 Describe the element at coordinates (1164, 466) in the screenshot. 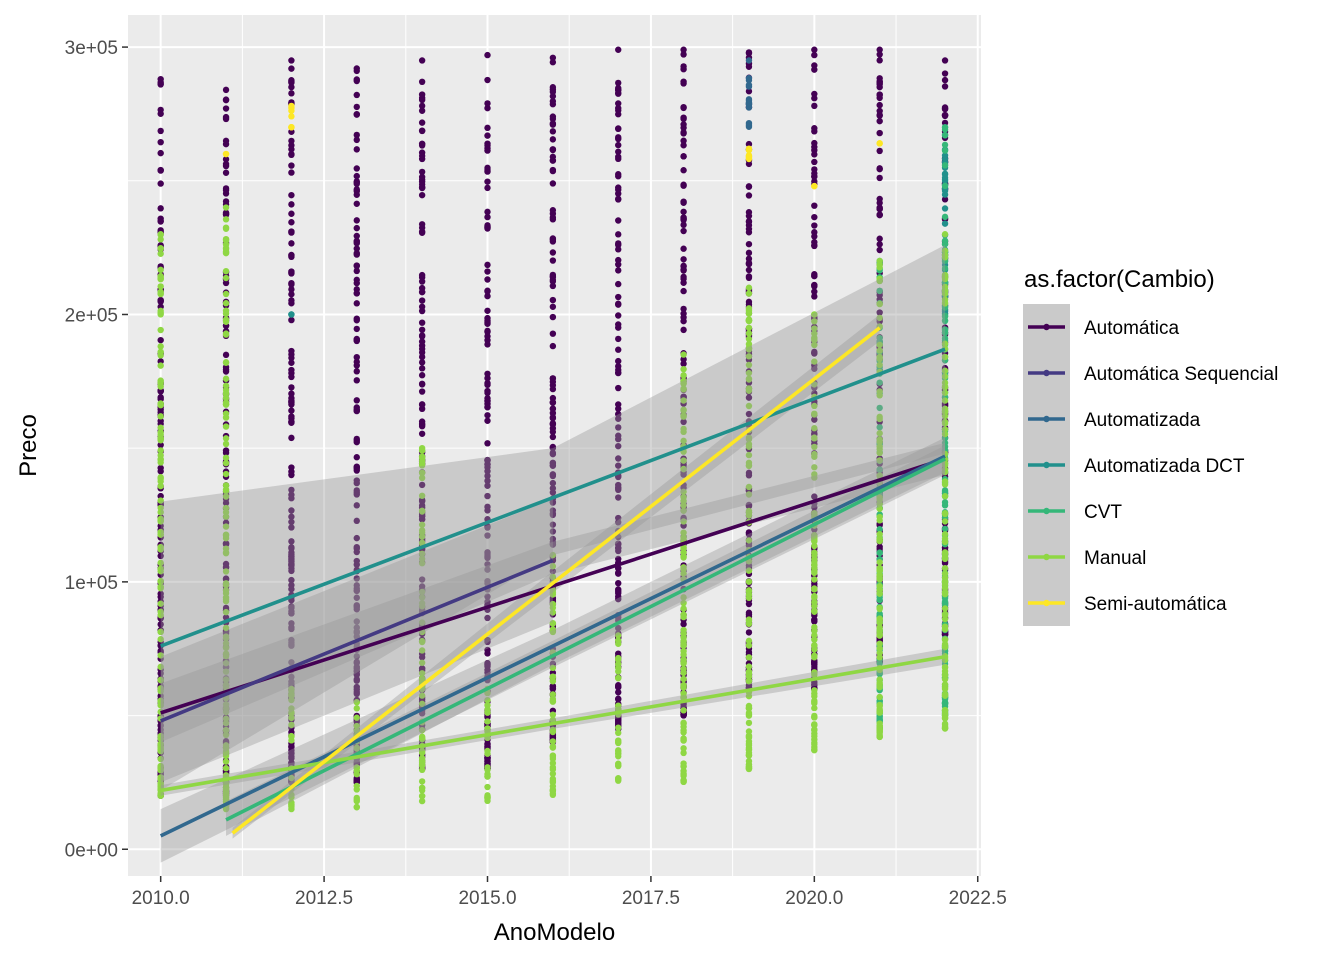

I see `legend-label: Automatizada DCT` at that location.